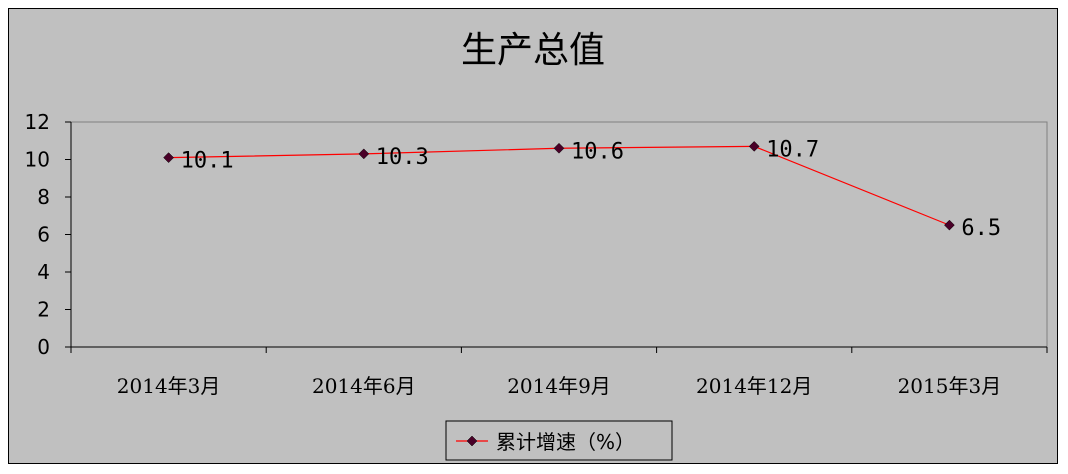 The width and height of the screenshot is (1068, 474). I want to click on x-tick-label: 2015年3月, so click(950, 386).